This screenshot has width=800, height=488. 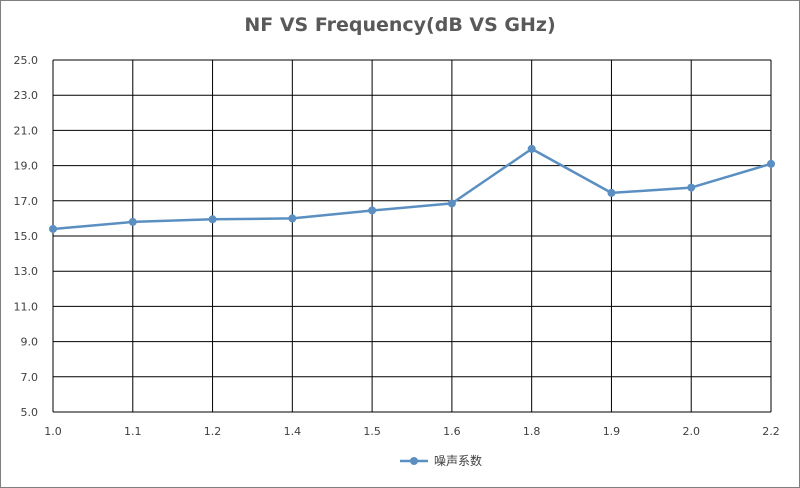 What do you see at coordinates (30, 412) in the screenshot?
I see `y-tick-label: 5.0` at bounding box center [30, 412].